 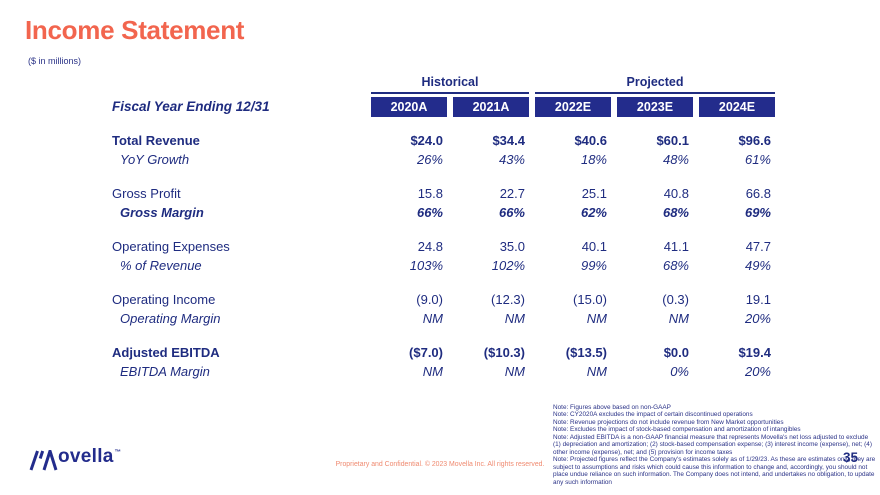 I want to click on trademark-symbol: ™, so click(x=118, y=452).